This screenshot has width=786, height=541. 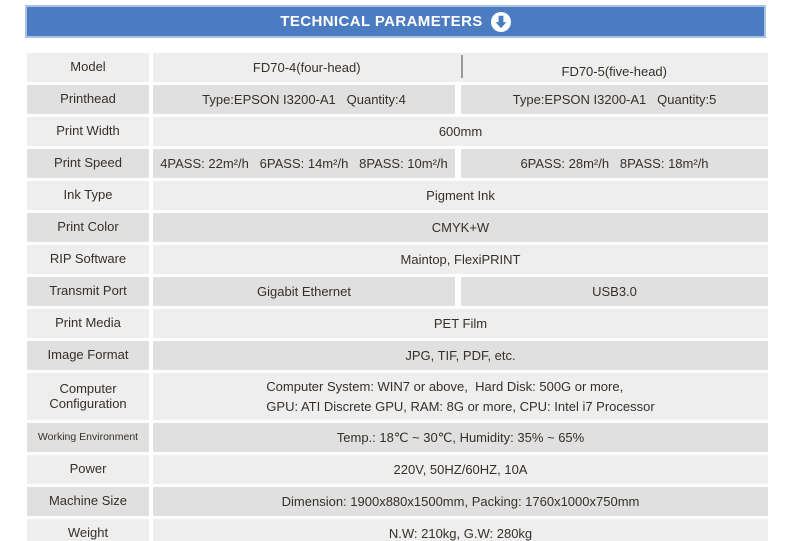 What do you see at coordinates (381, 21) in the screenshot?
I see `page-title: TECHNICAL PARAMETERS` at bounding box center [381, 21].